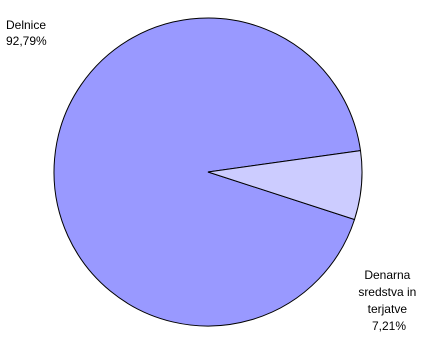  What do you see at coordinates (388, 300) in the screenshot?
I see `slice-label-denarna-sredstva: Denarna sredstva in terjatve 7,21%` at bounding box center [388, 300].